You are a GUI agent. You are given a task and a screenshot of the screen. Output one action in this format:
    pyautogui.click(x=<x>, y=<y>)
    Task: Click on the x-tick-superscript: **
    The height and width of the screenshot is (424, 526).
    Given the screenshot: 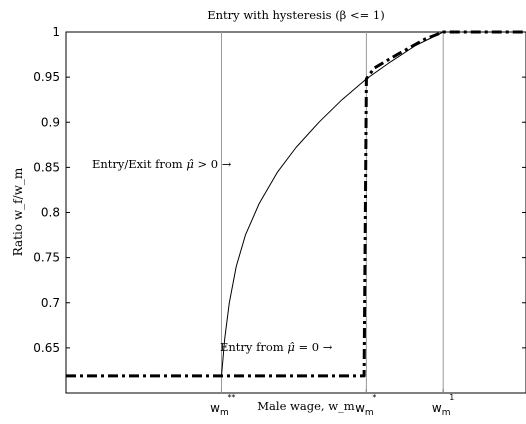 What is the action you would take?
    pyautogui.click(x=231, y=397)
    